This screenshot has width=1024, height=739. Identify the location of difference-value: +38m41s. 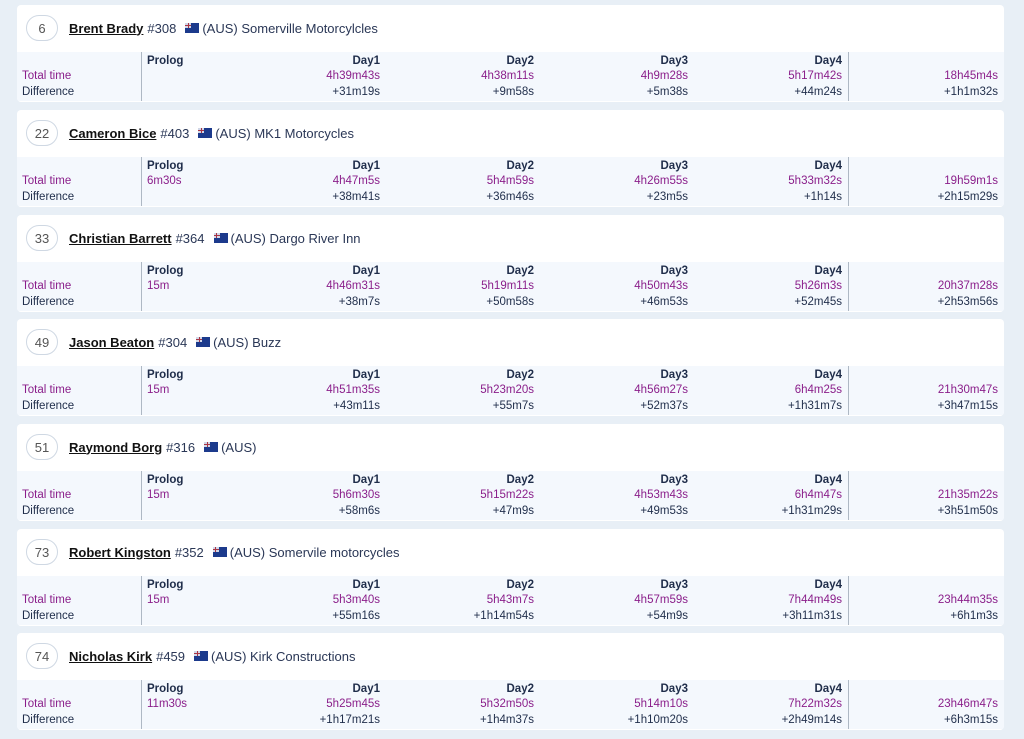
(356, 197).